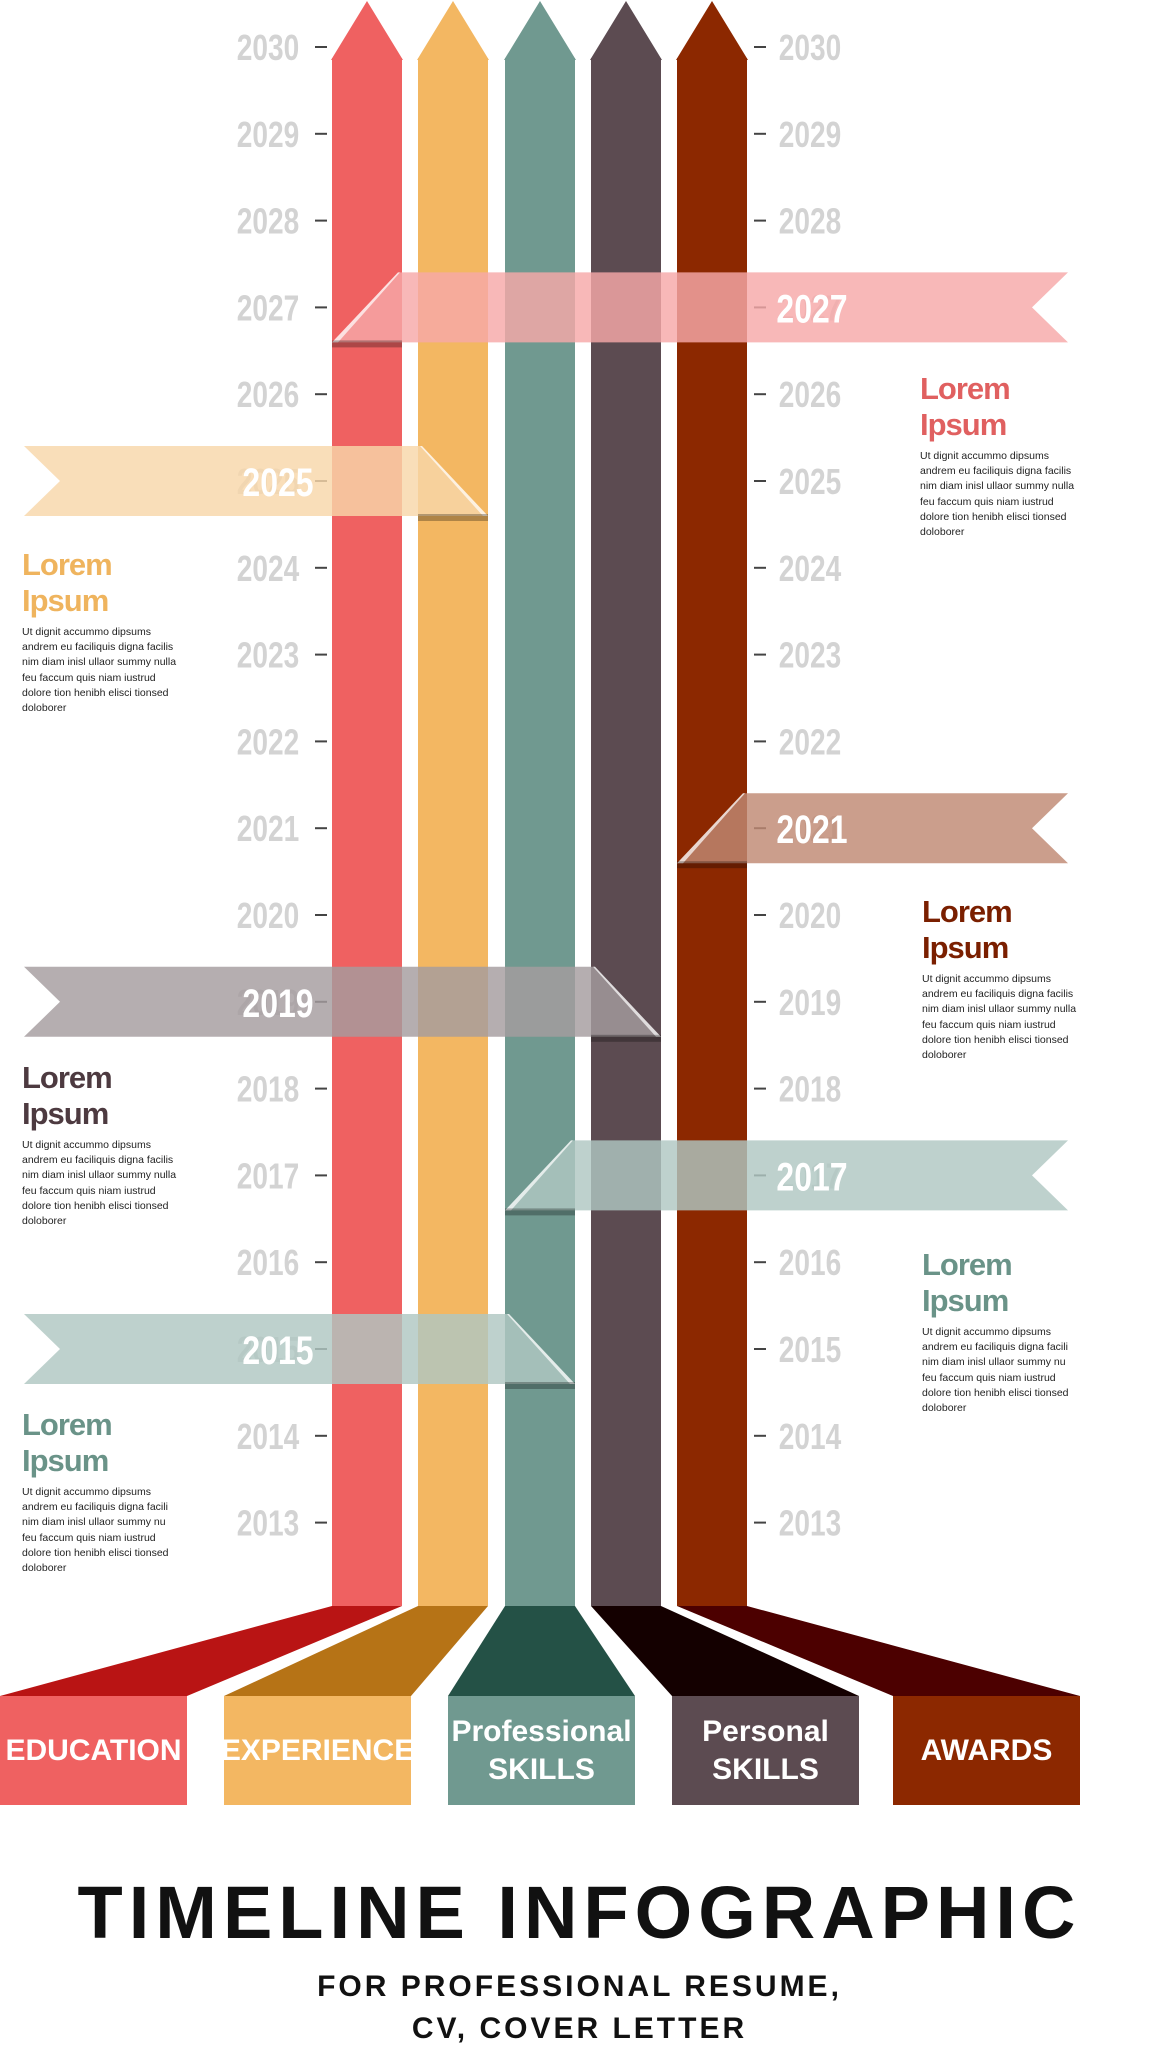 Image resolution: width=1159 pixels, height=2053 pixels. Describe the element at coordinates (277, 482) in the screenshot. I see `ribbon-year-2025: 2025` at that location.